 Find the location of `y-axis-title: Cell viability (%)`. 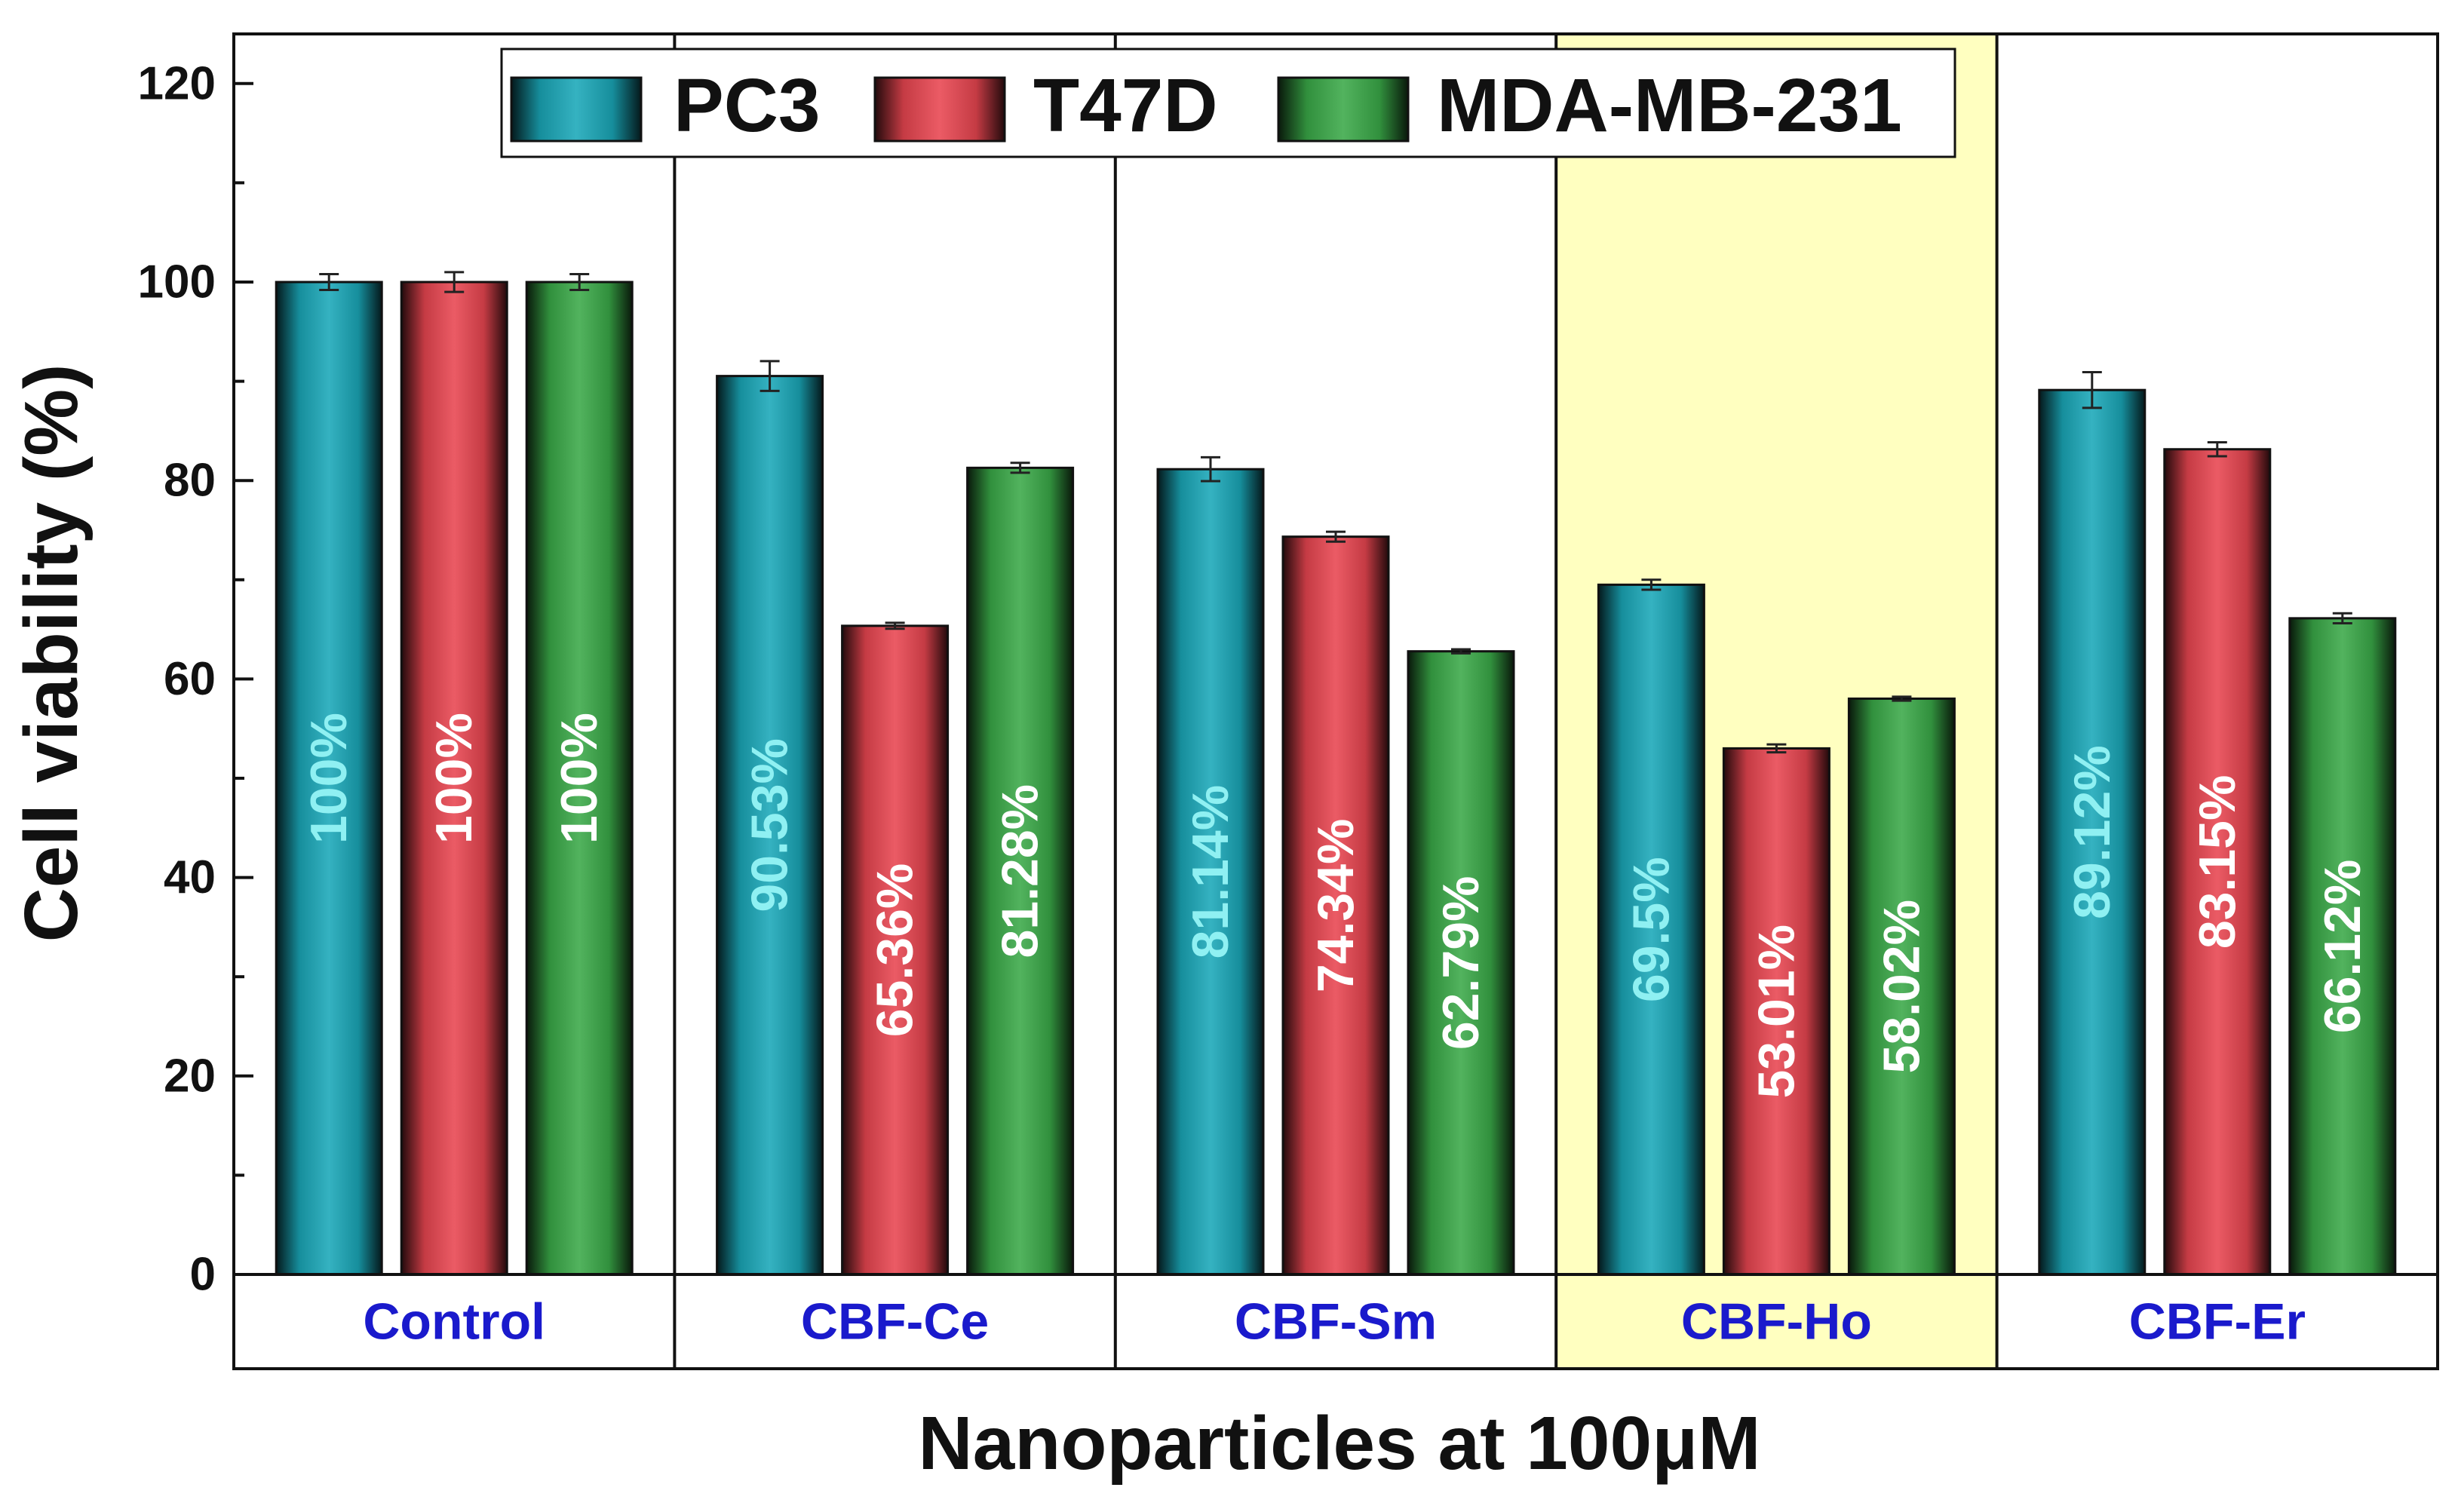

y-axis-title: Cell viability (%) is located at coordinates (51, 653).